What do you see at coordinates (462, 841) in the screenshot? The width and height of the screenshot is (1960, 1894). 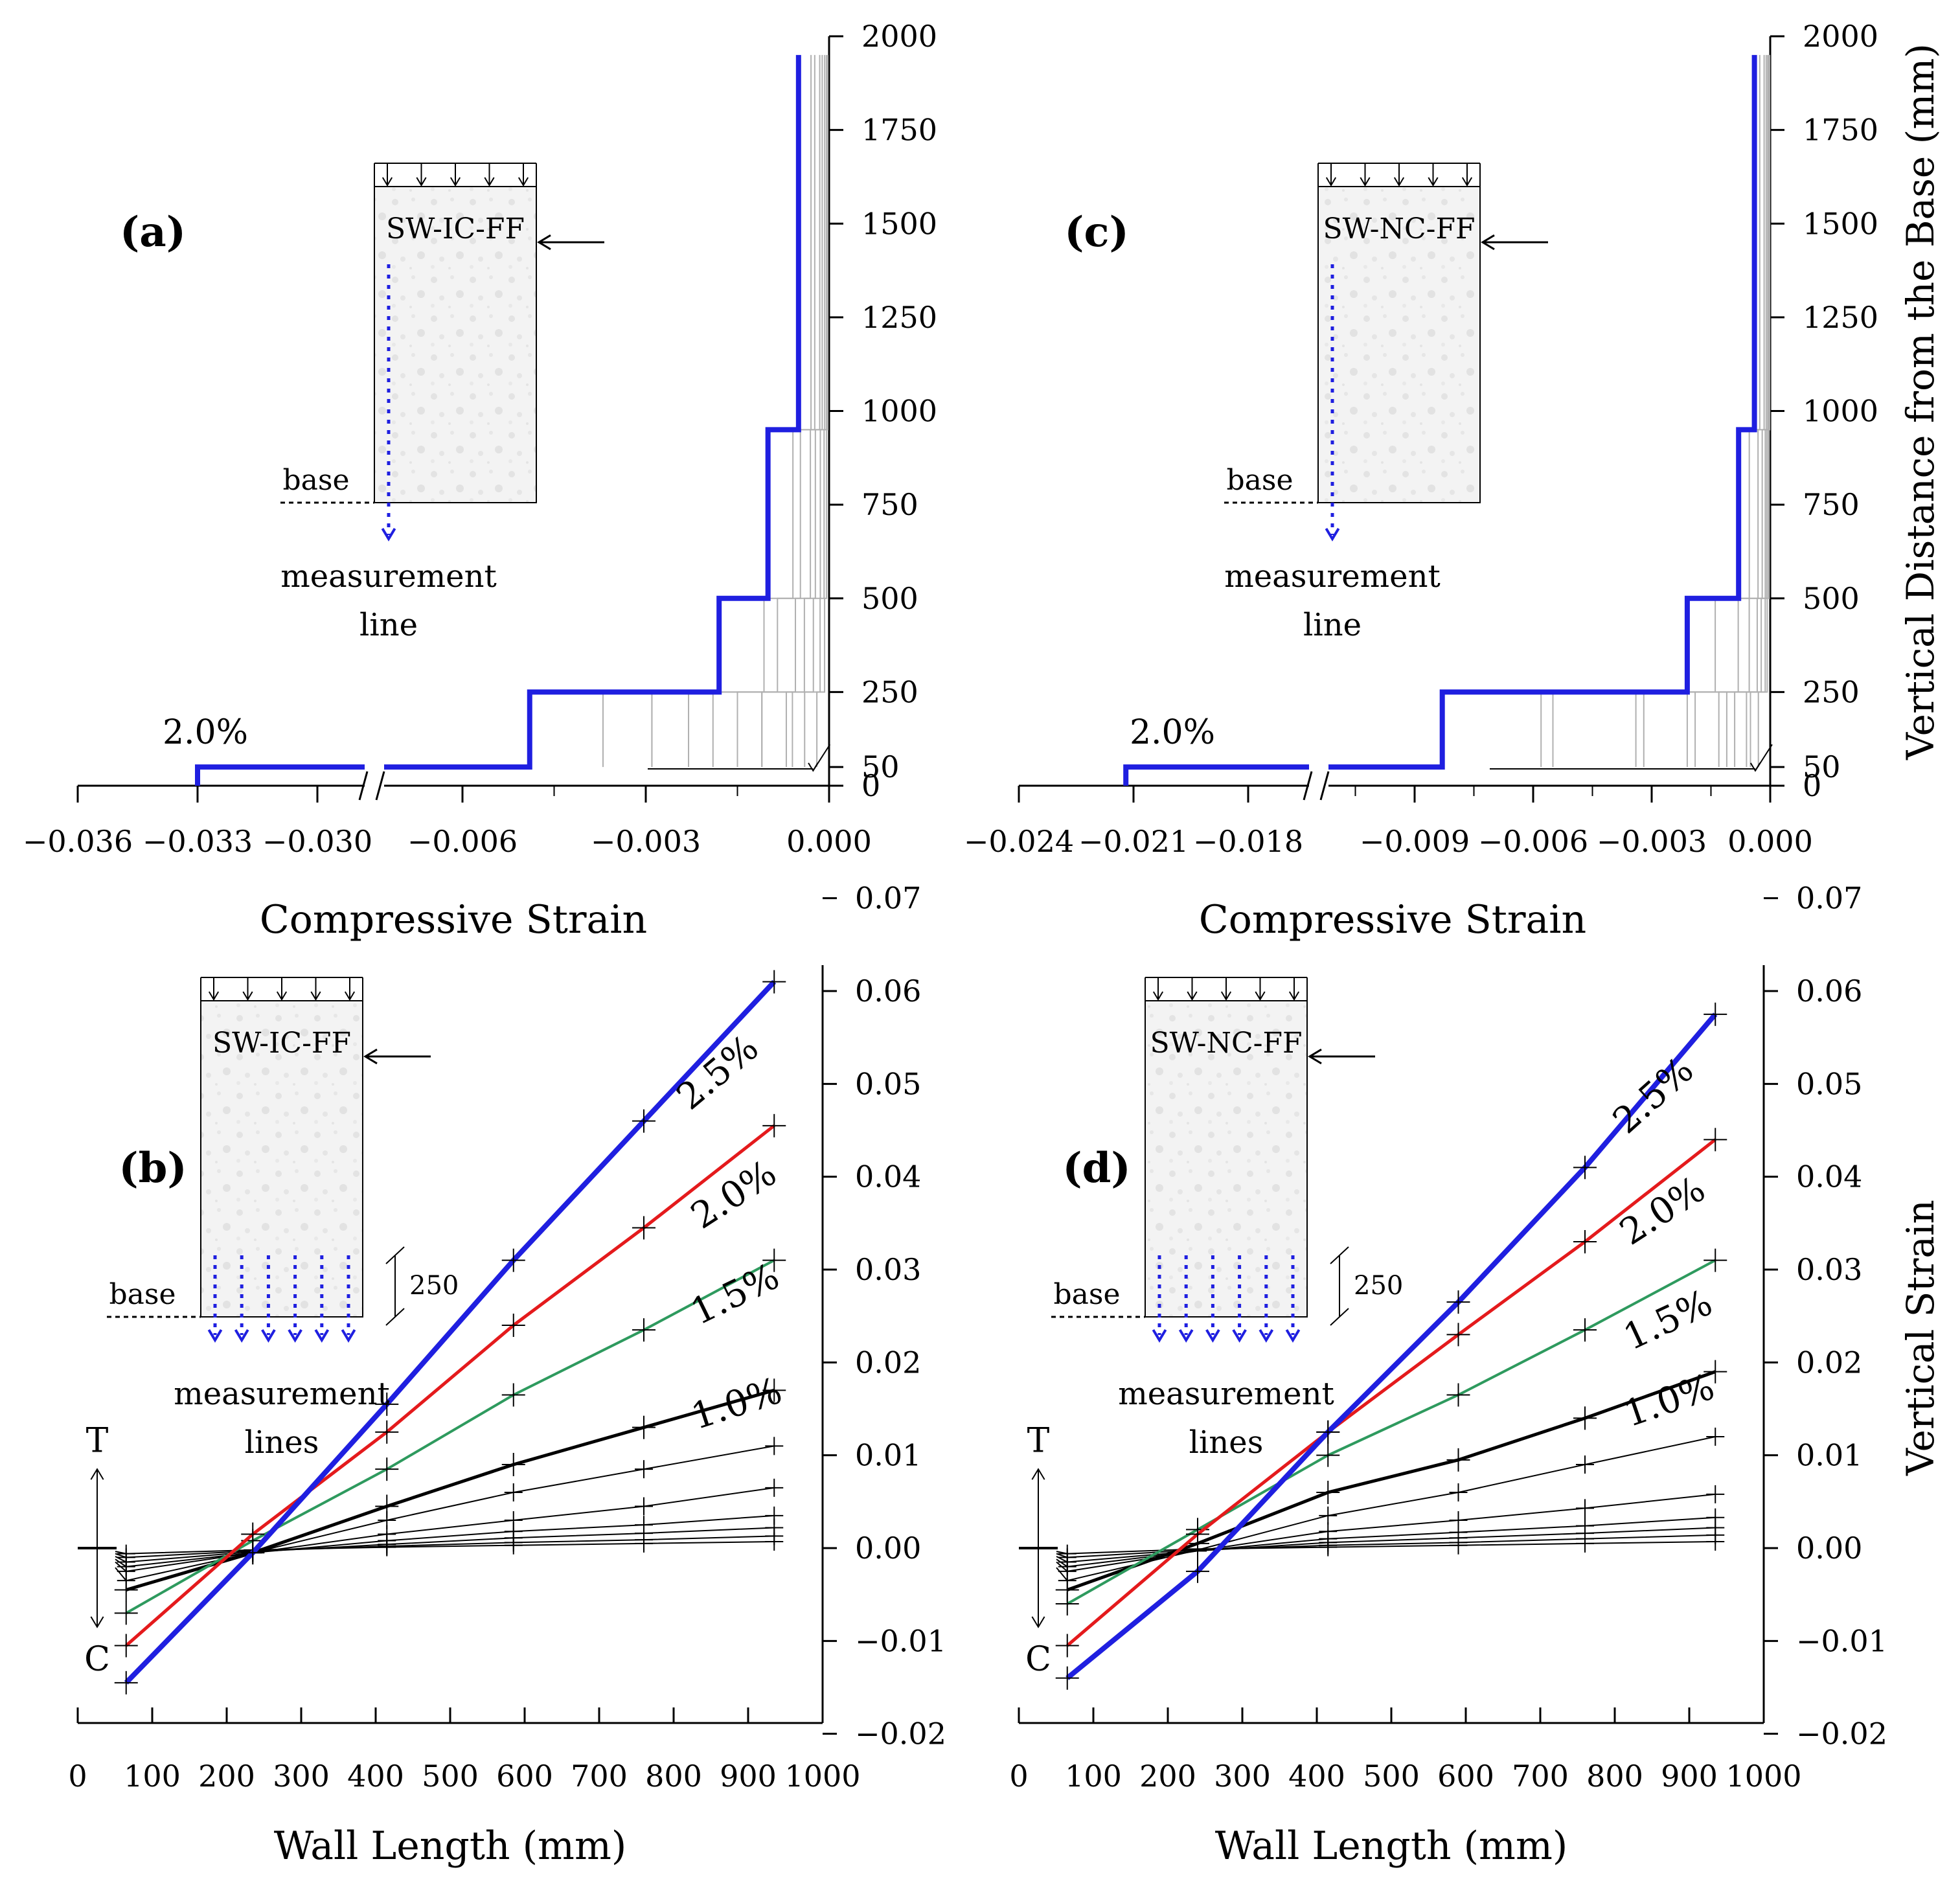 I see `x-tick-label: −0.006` at bounding box center [462, 841].